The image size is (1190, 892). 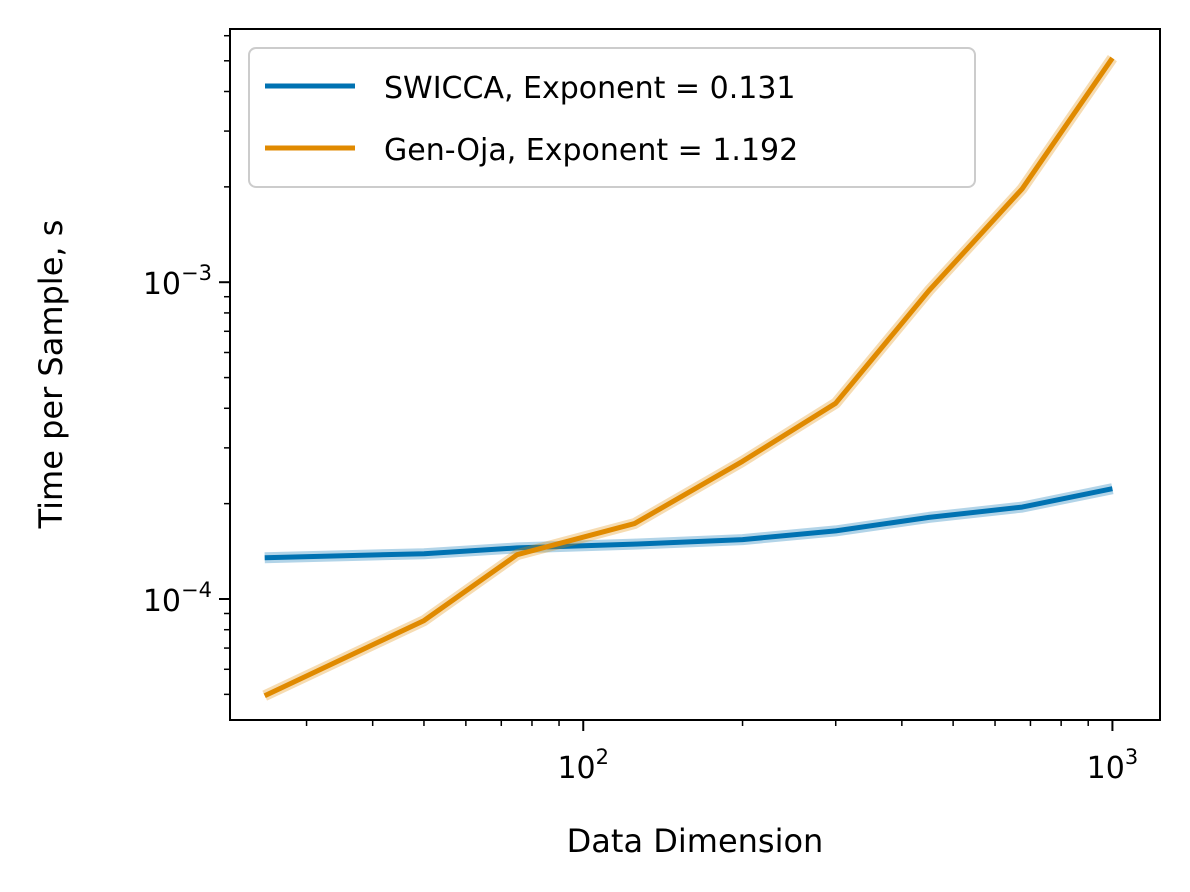 I want to click on y-tick-label: 10⁻⁴, so click(x=177, y=598).